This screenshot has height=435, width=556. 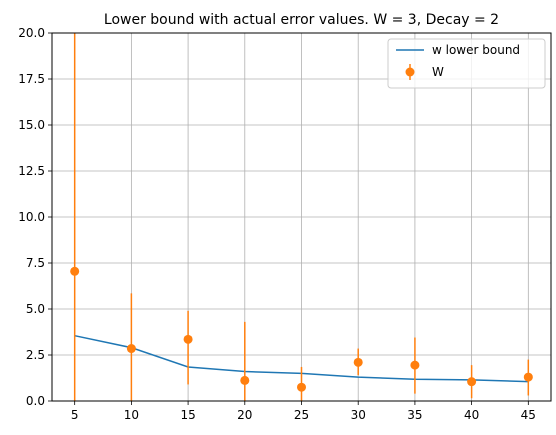 What do you see at coordinates (471, 415) in the screenshot?
I see `x-tick-label: 40` at bounding box center [471, 415].